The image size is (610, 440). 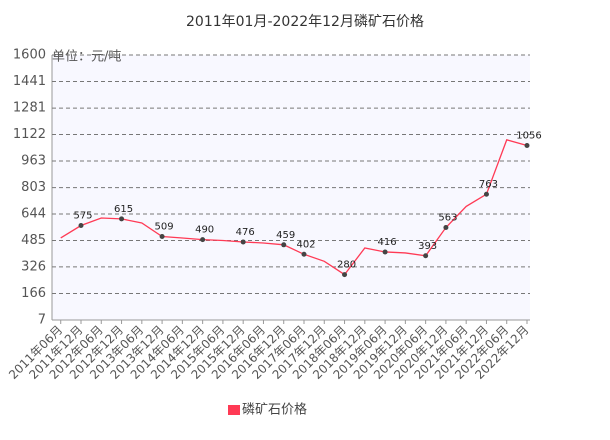 What do you see at coordinates (29, 55) in the screenshot?
I see `y-tick-label: 1600` at bounding box center [29, 55].